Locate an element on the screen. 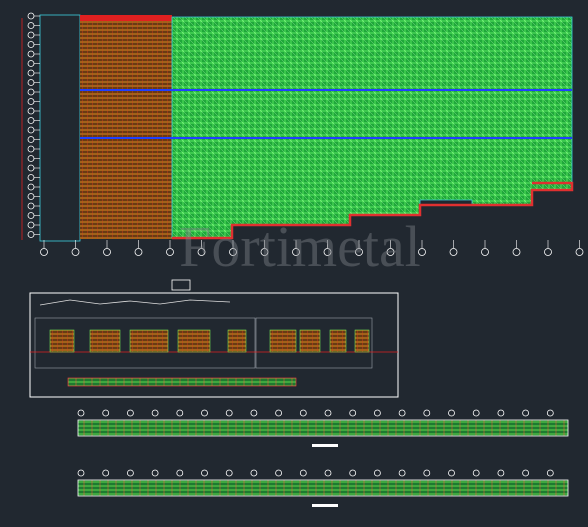 The image size is (588, 527). hatched-zone is located at coordinates (126, 128).